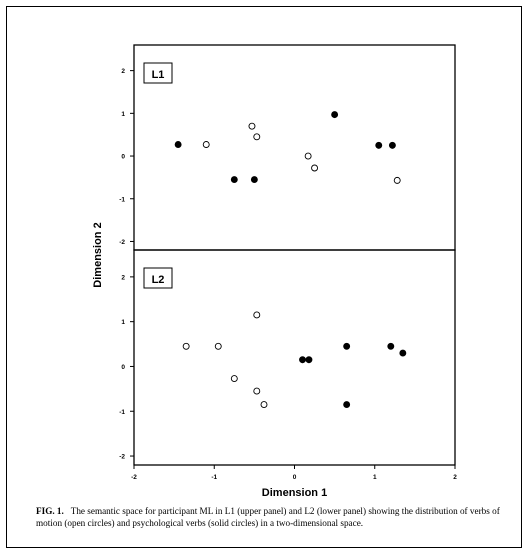  I want to click on x-tick-label: 2, so click(455, 477).